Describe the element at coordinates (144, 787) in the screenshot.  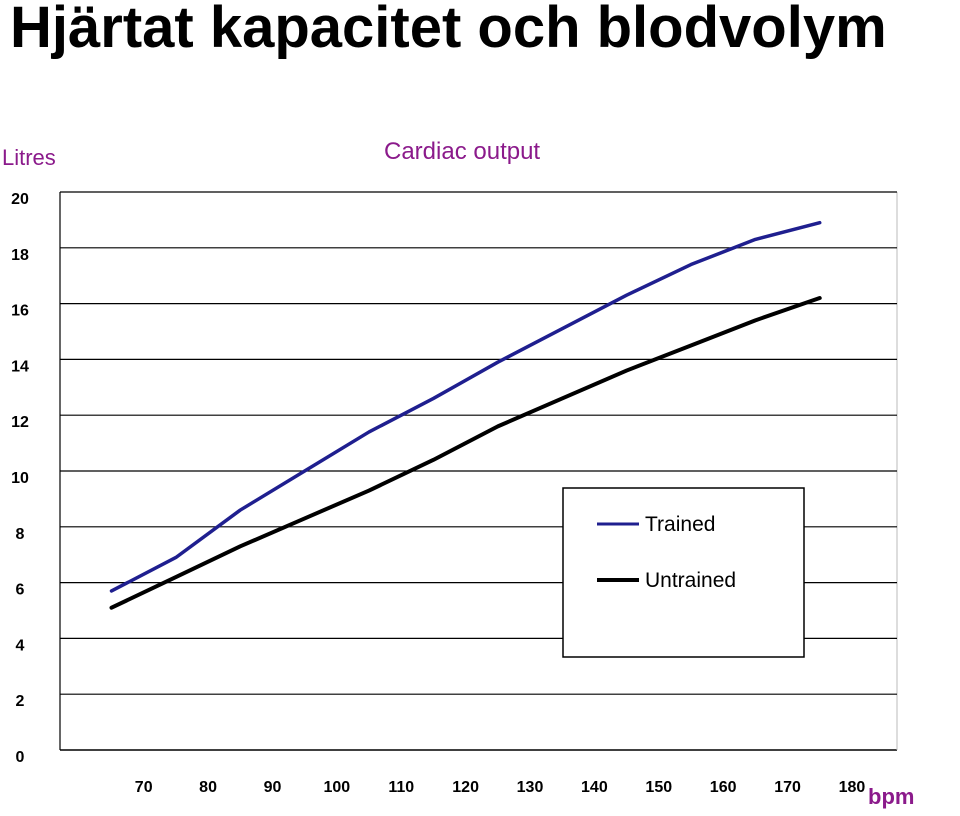
I see `x-tick-label: 70` at that location.